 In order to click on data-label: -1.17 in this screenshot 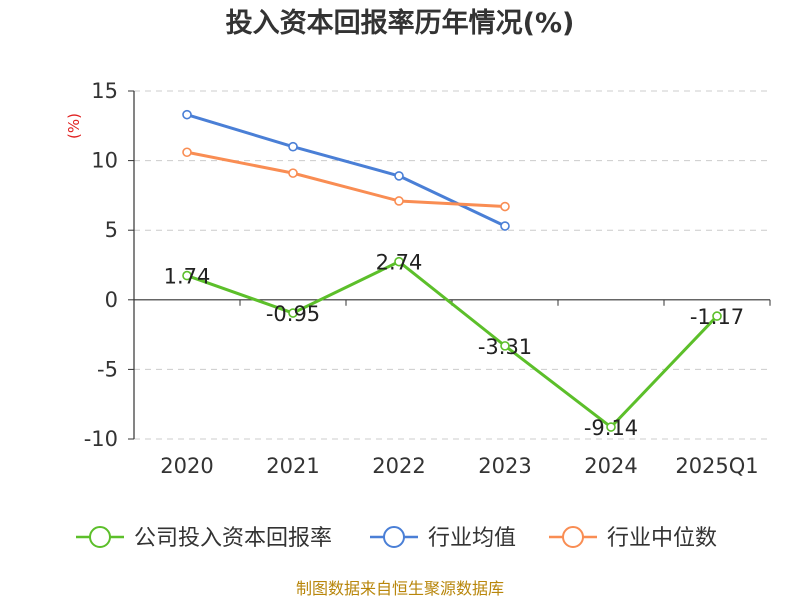, I will do `click(717, 317)`.